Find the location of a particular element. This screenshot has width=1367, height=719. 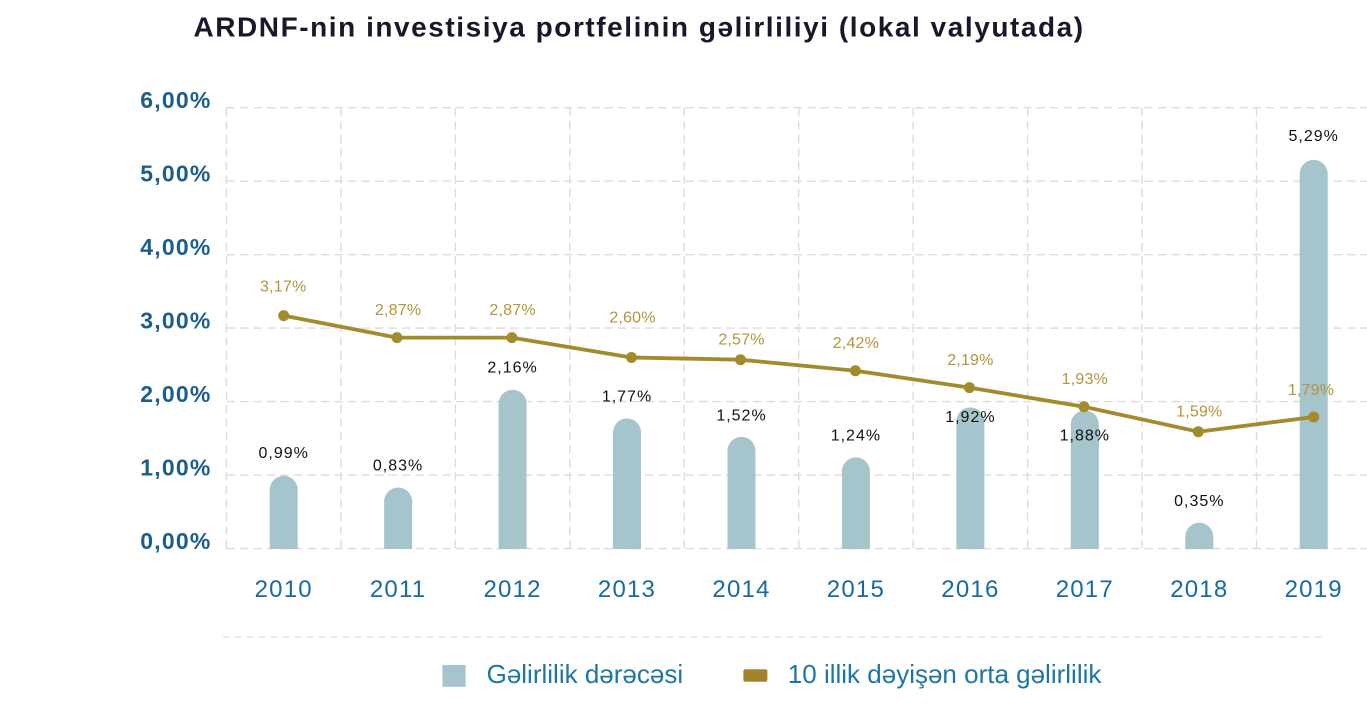

svg-text: 2016 is located at coordinates (970, 589).